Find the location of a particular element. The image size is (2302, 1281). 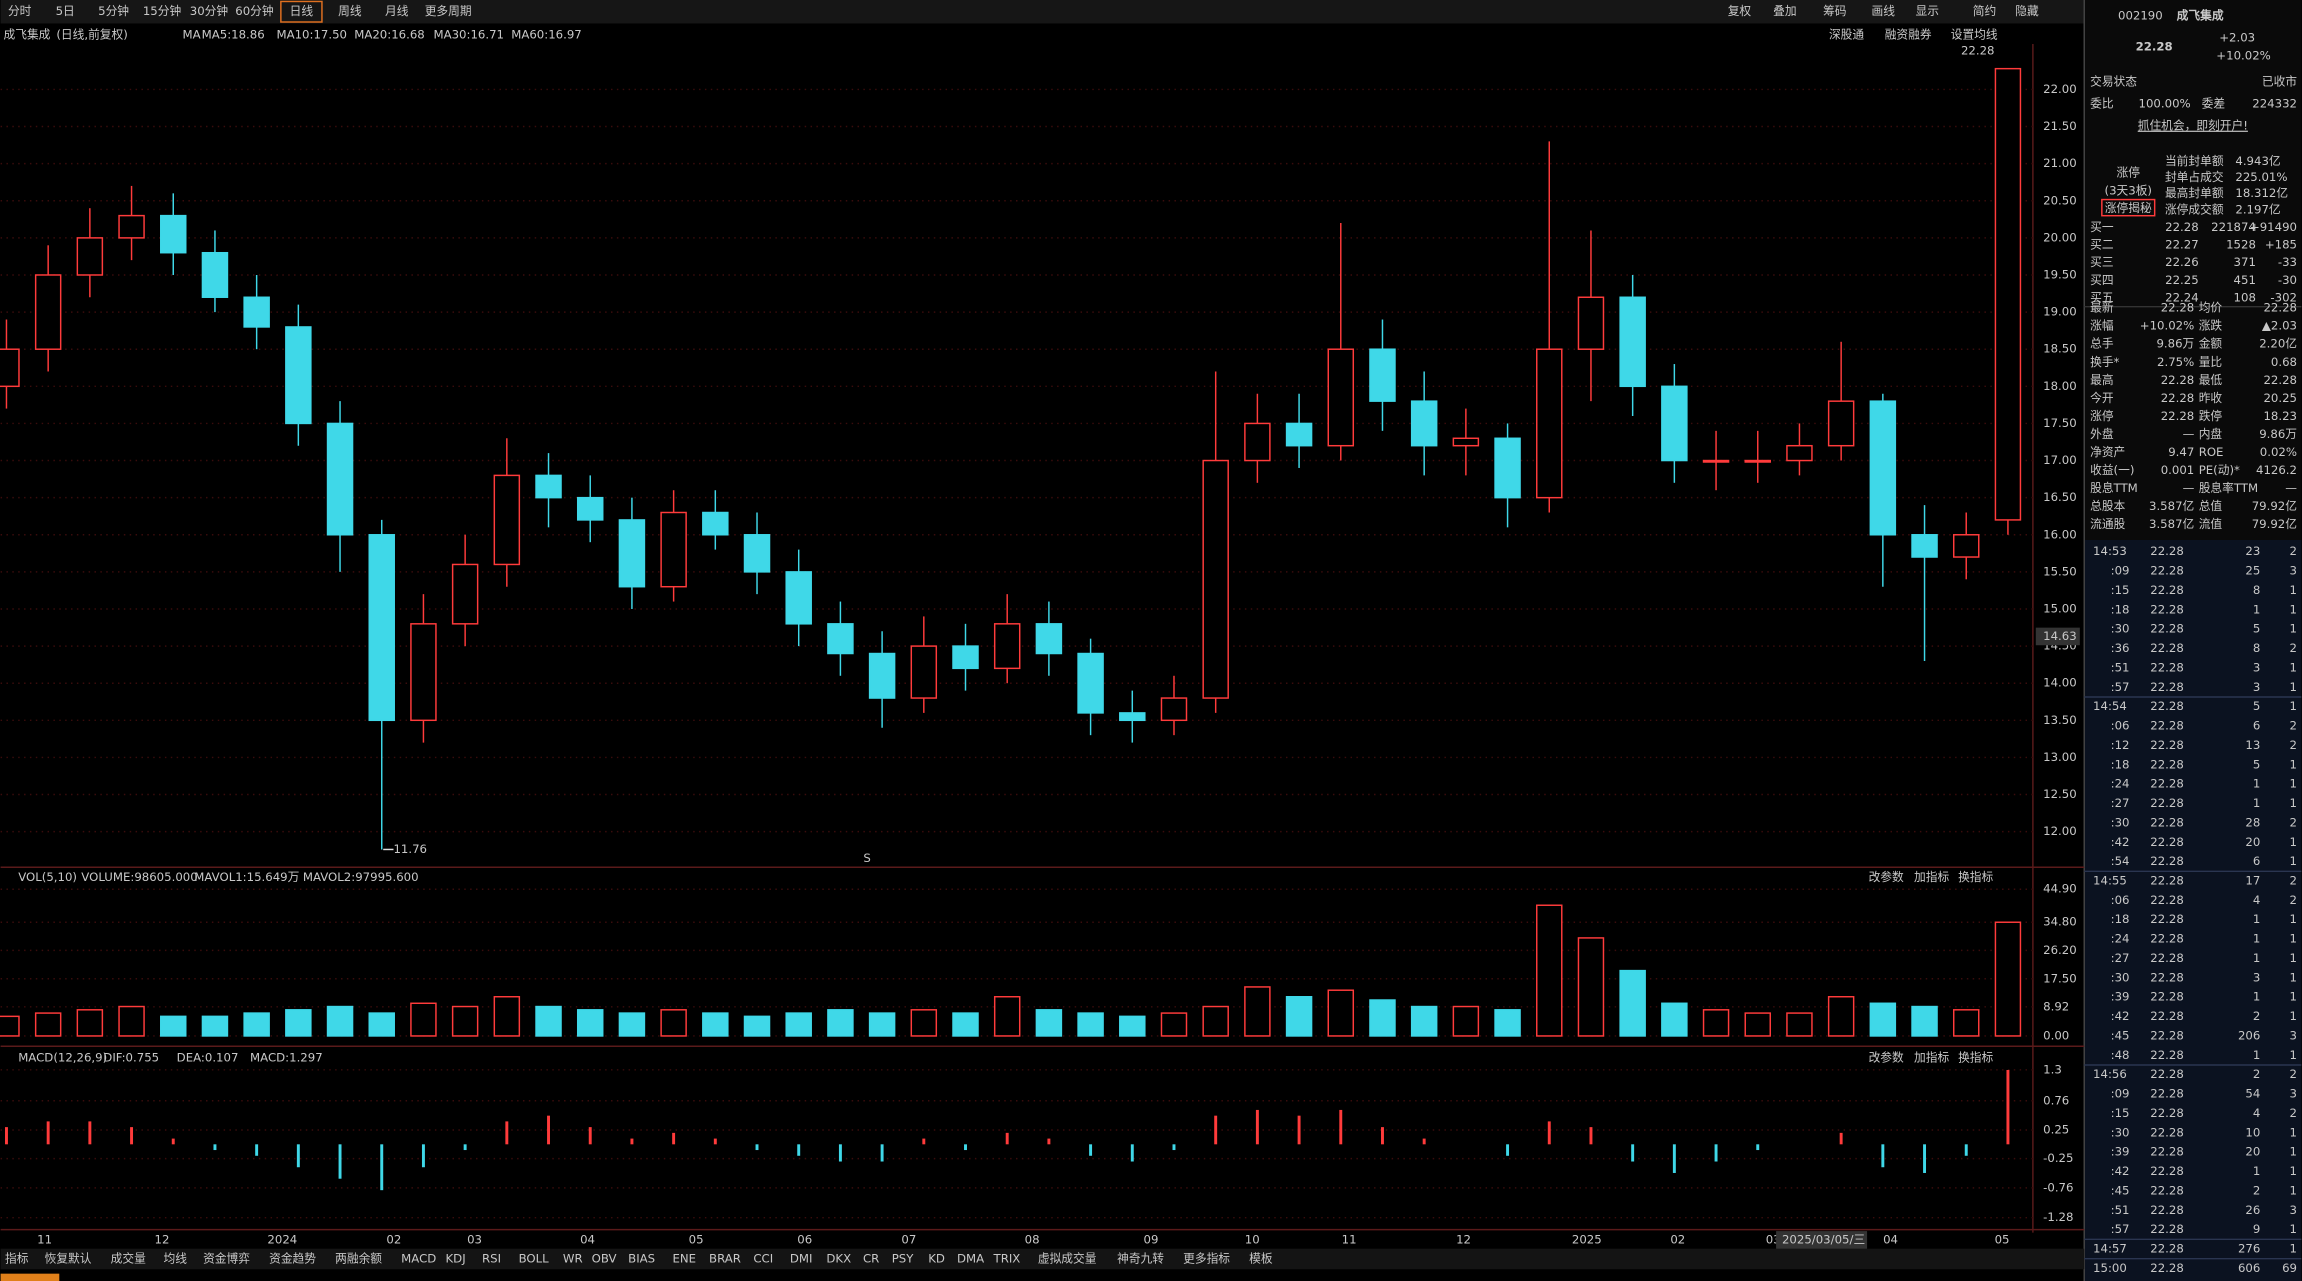

period-tab: 5分钟 is located at coordinates (113, 11).